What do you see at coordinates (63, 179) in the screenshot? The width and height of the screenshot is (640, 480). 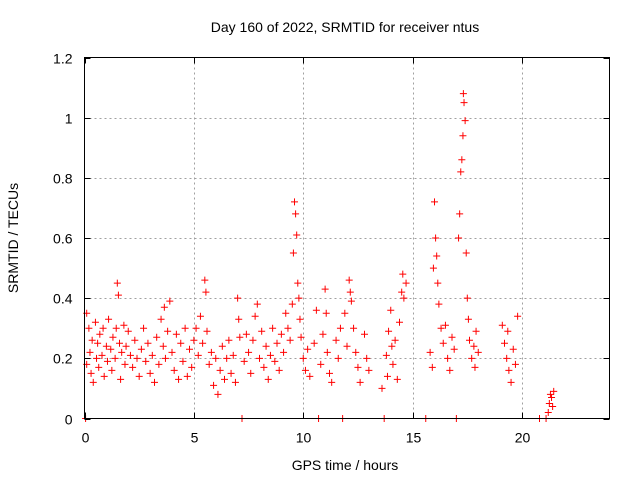 I see `y-tick-label: 0.8` at bounding box center [63, 179].